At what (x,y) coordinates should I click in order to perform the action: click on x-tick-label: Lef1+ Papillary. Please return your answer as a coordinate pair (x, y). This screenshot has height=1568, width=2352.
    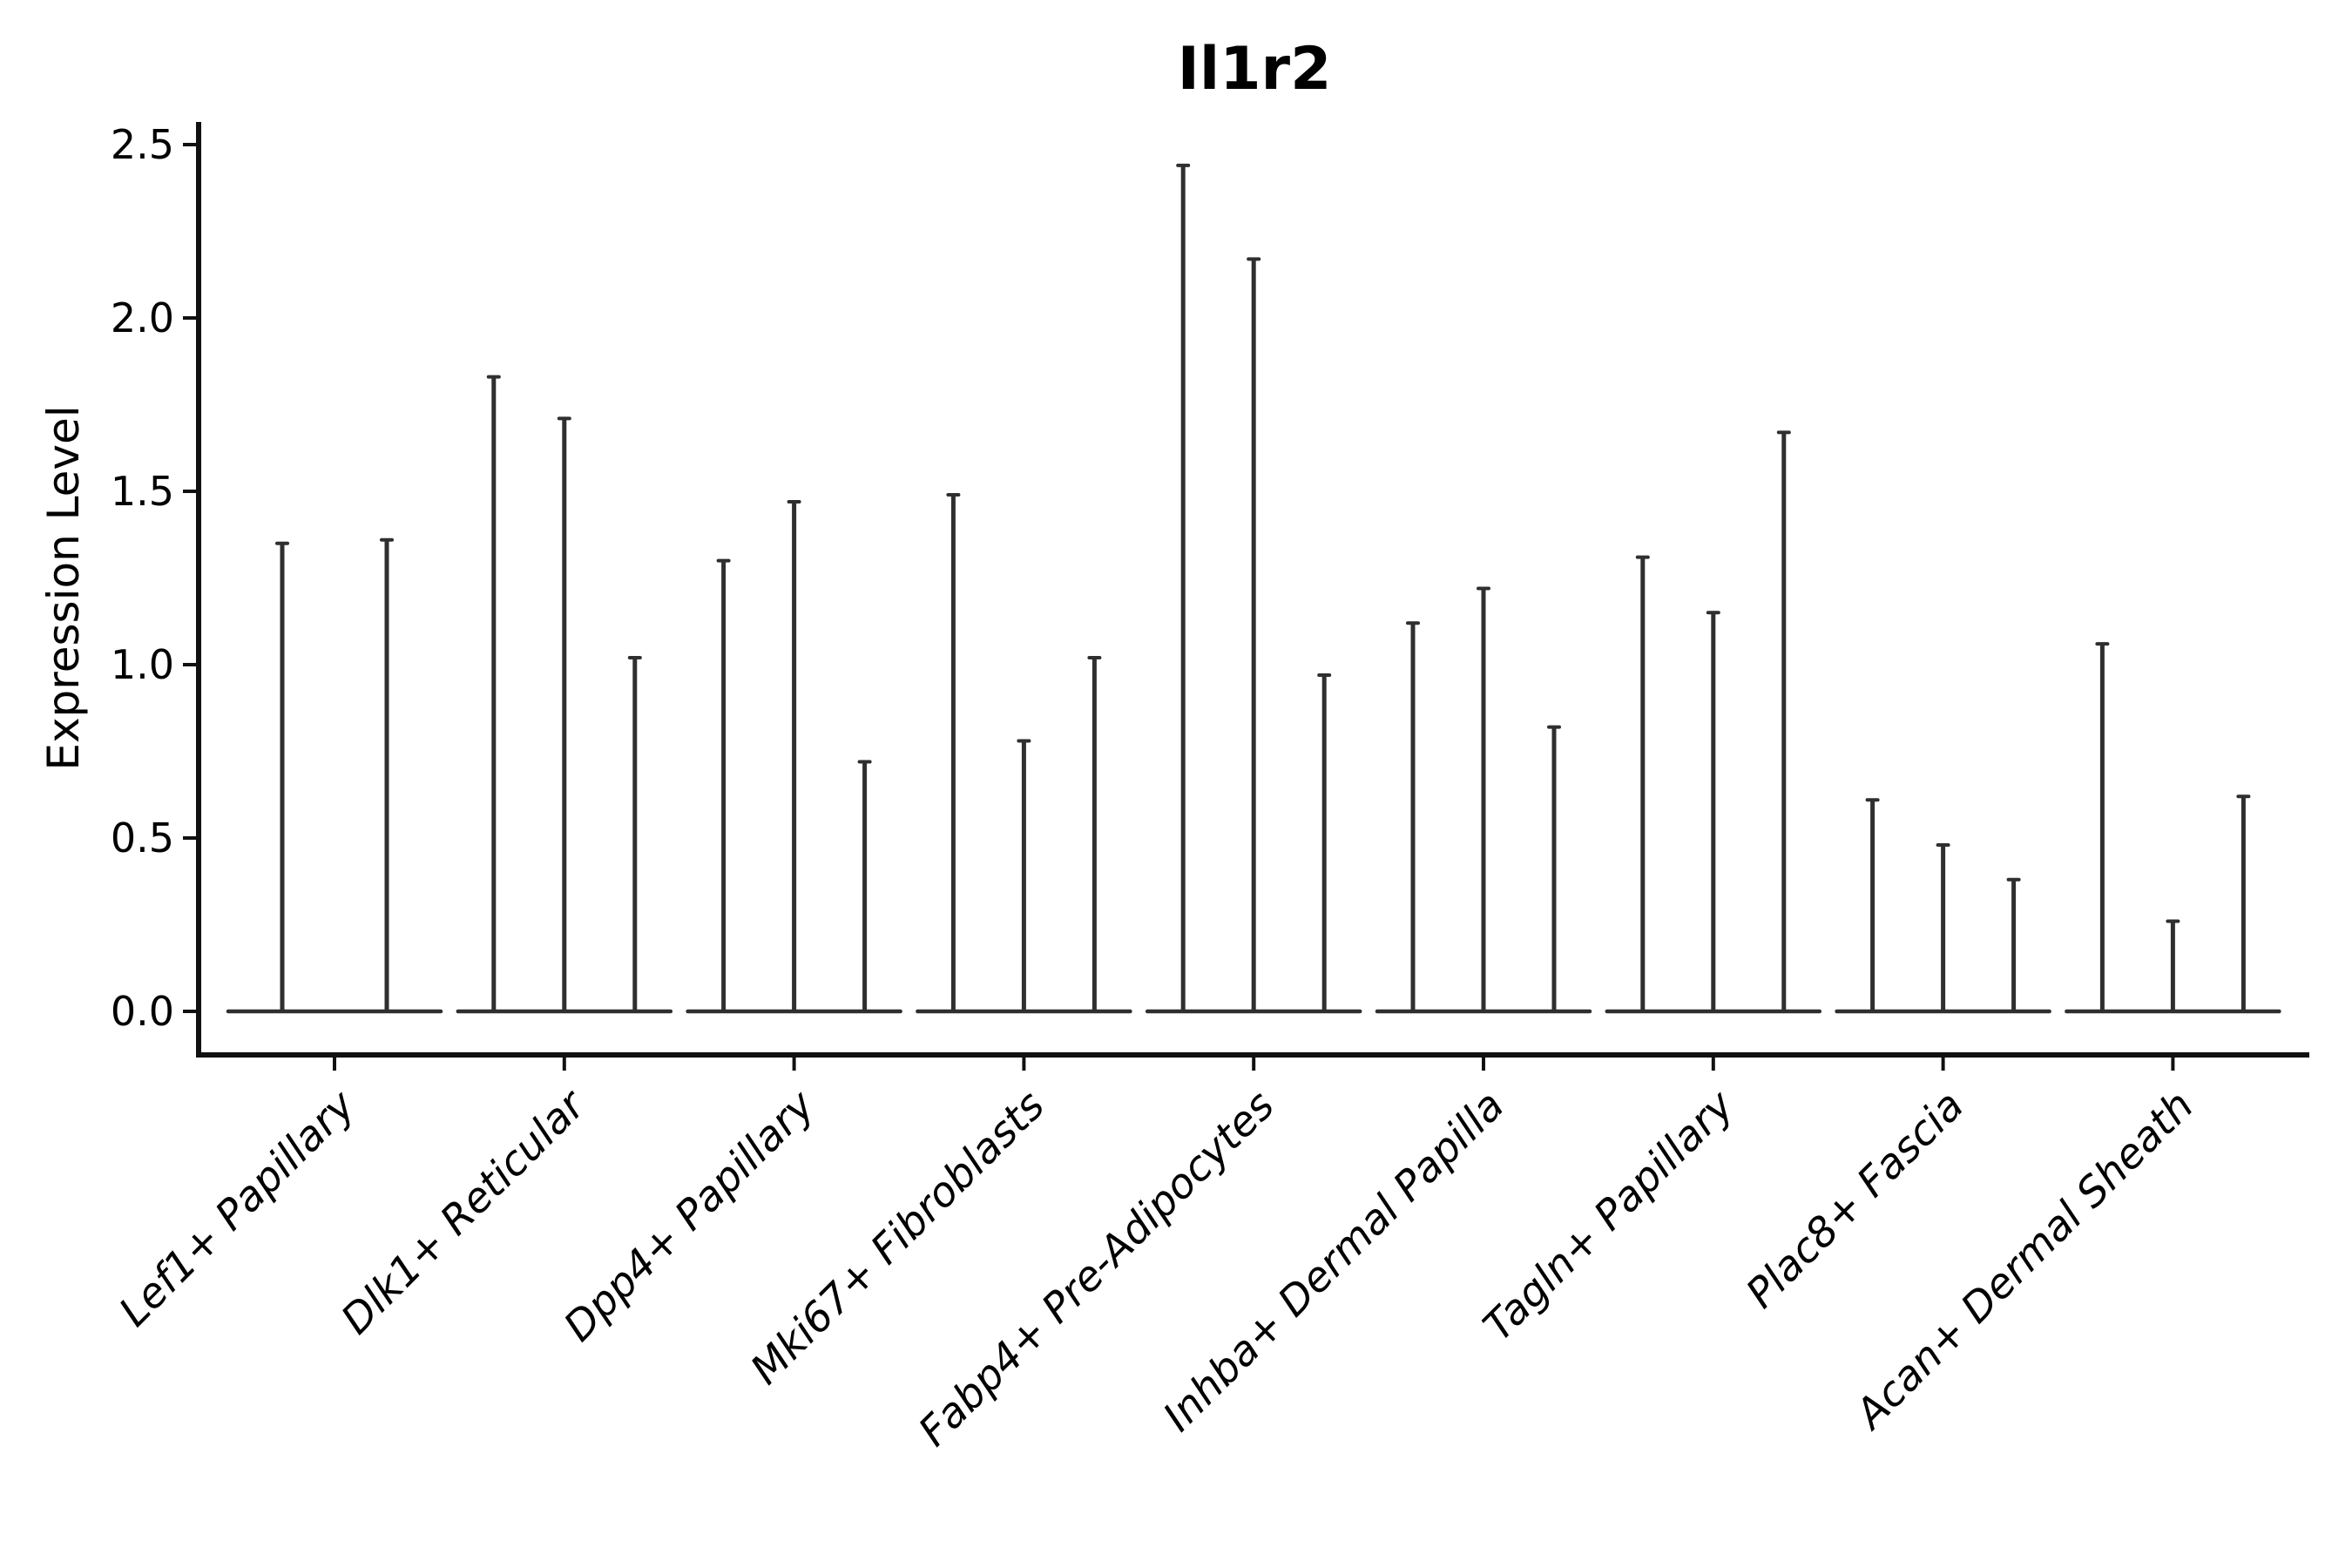
    Looking at the image, I should click on (238, 1208).